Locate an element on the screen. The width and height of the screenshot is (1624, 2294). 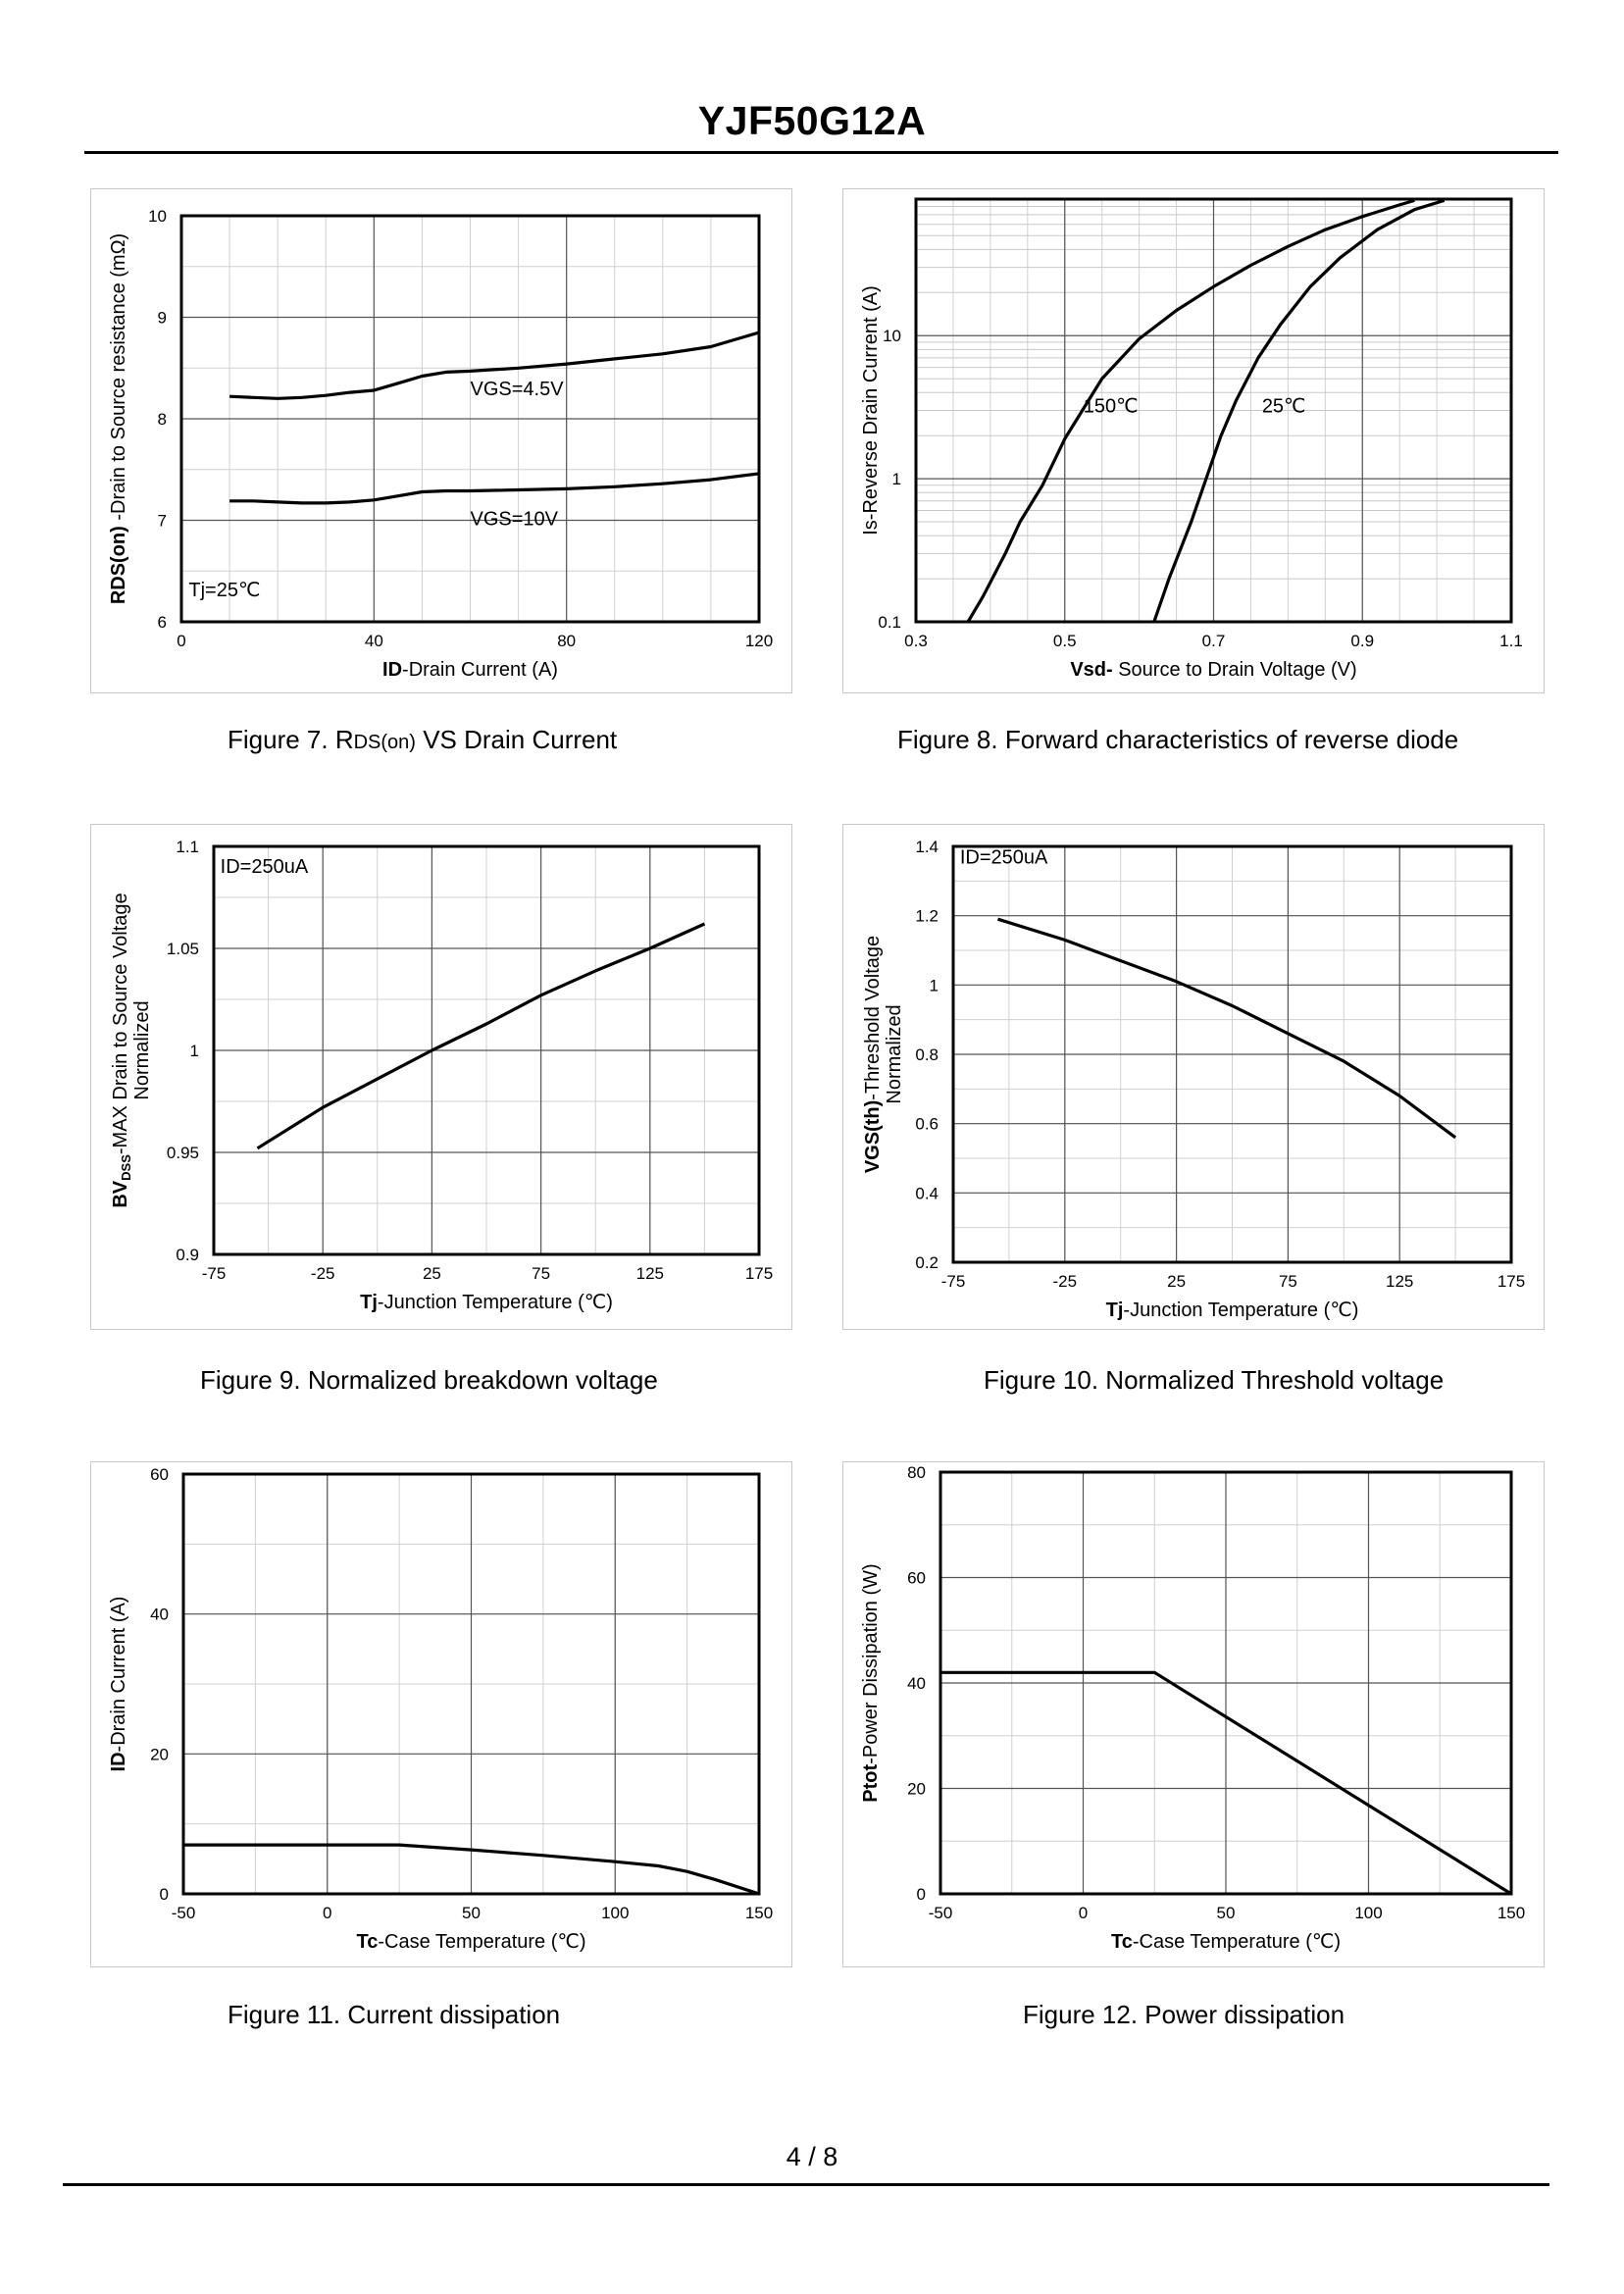
fig10-caption: Figure 10. Normalized Threshold voltage is located at coordinates (1214, 1380).